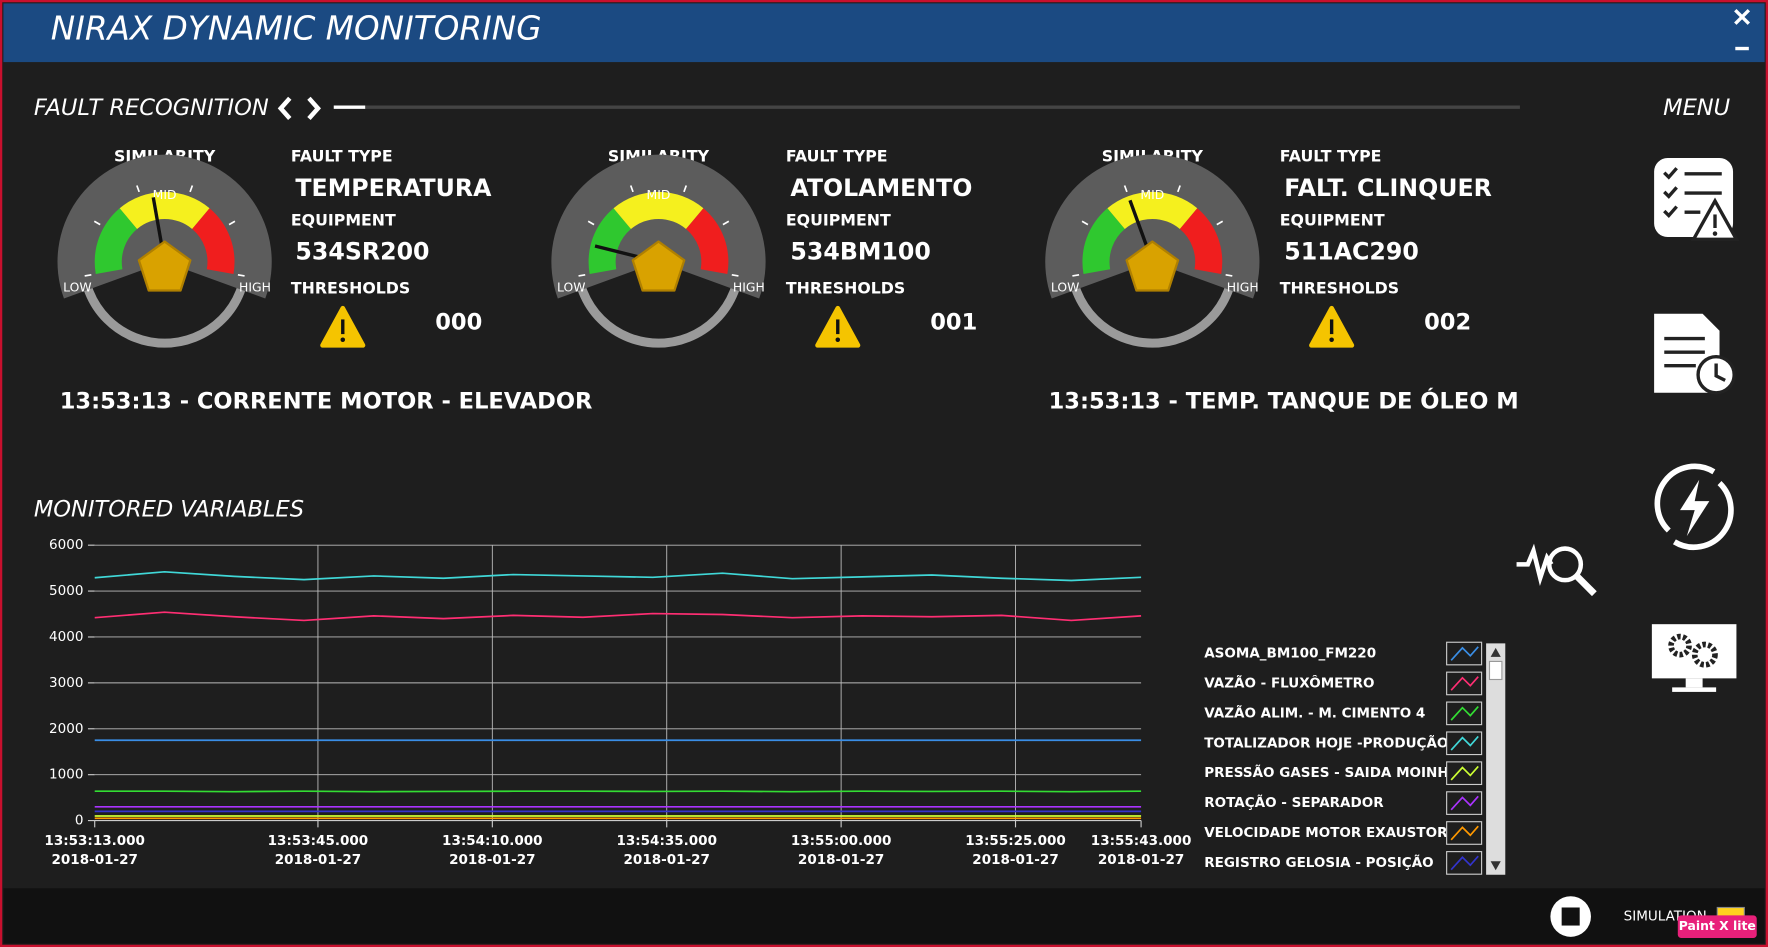  I want to click on legend-label: TOTALIZADOR HOJE -PRODUÇÃO, so click(1326, 742).